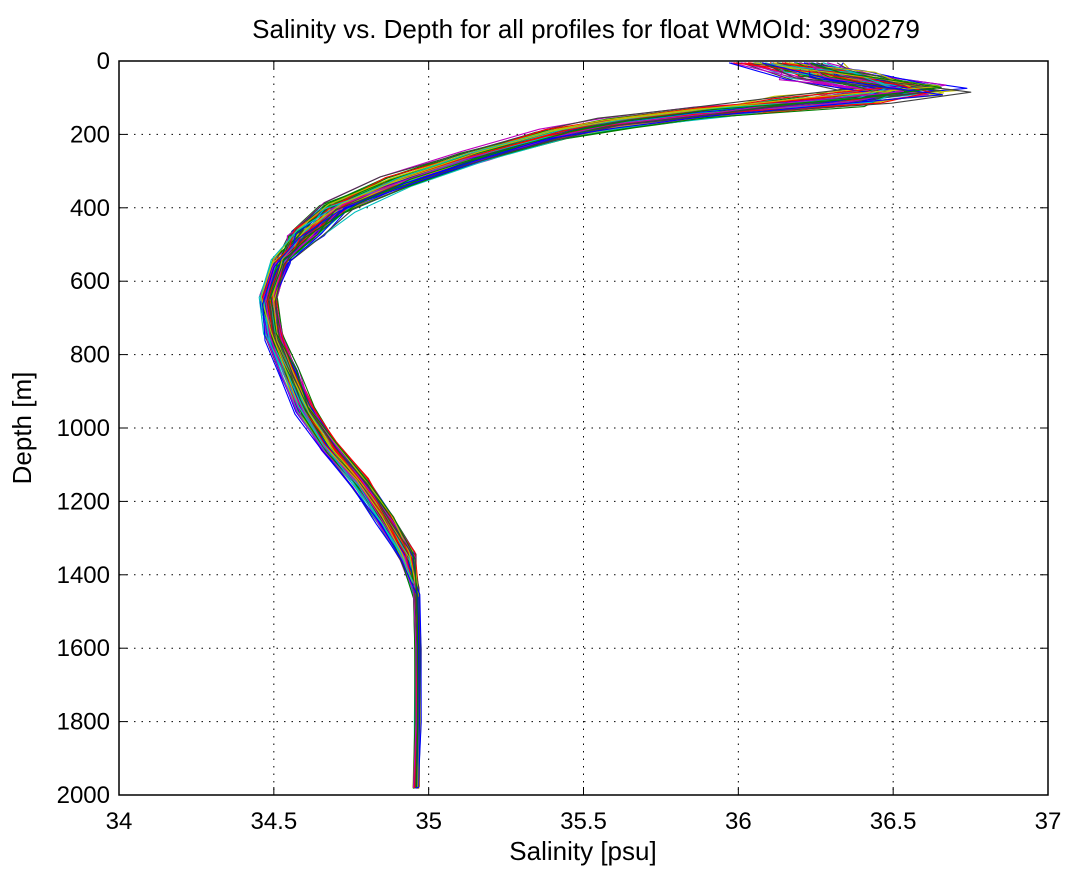 Image resolution: width=1073 pixels, height=871 pixels. I want to click on y-tick-label: 600, so click(90, 281).